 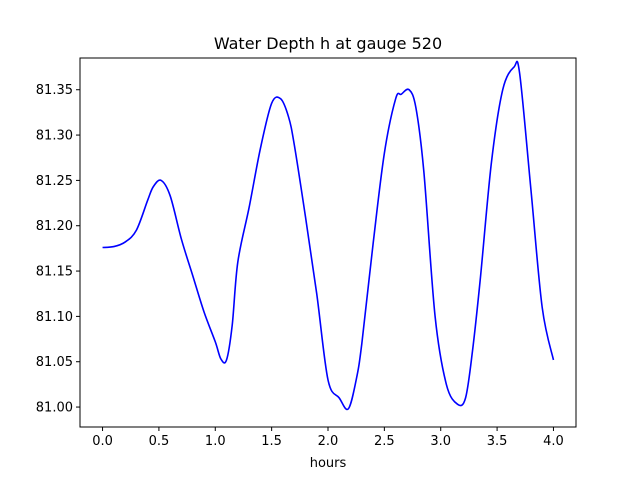 What do you see at coordinates (54, 136) in the screenshot?
I see `y-tick-label: 81.30` at bounding box center [54, 136].